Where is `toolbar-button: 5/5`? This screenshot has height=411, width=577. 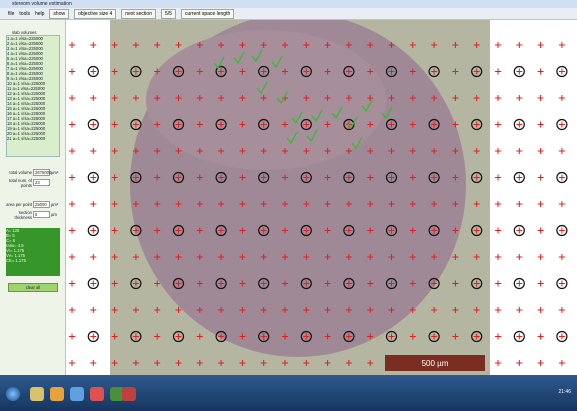 toolbar-button: 5/5 is located at coordinates (168, 13).